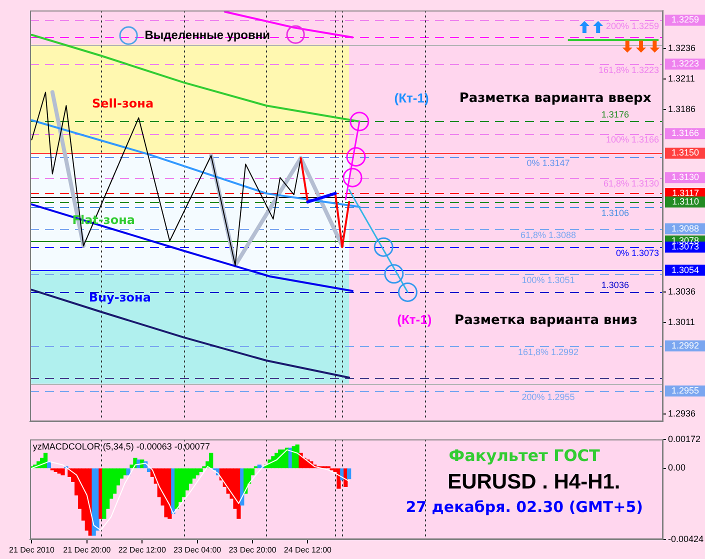 The height and width of the screenshot is (559, 705). Describe the element at coordinates (615, 114) in the screenshot. I see `ref-line-label: 1.3176` at that location.